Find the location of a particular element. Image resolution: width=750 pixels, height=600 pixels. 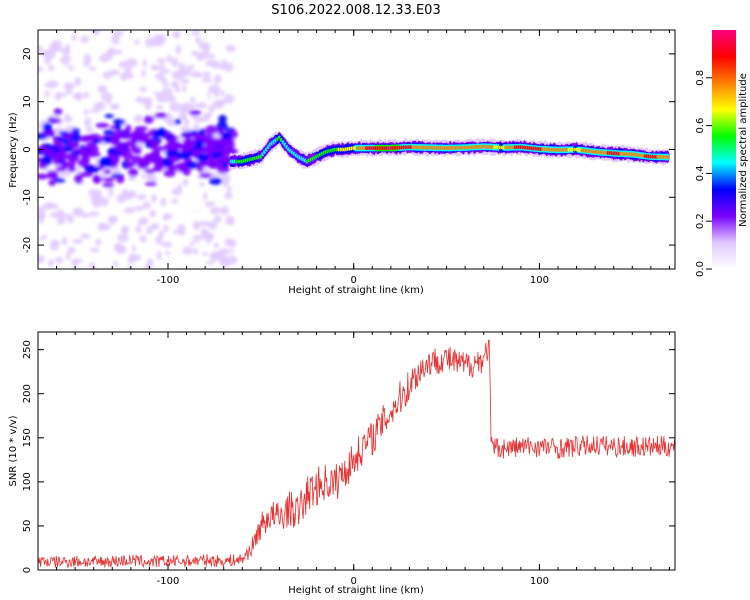

colorbar-tick-label: 0.4 is located at coordinates (700, 173).